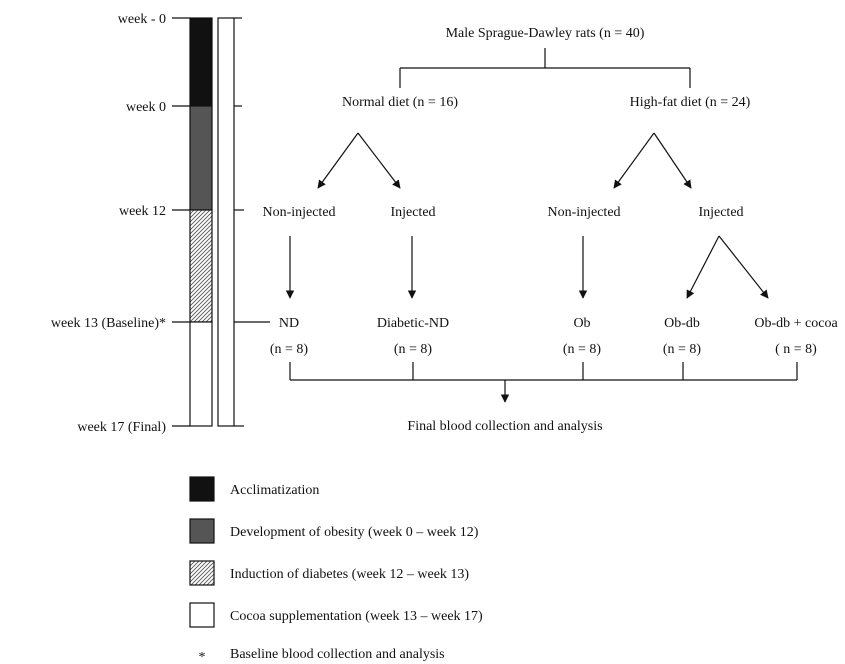  I want to click on legend-acclimatization: Acclimatization, so click(274, 490).